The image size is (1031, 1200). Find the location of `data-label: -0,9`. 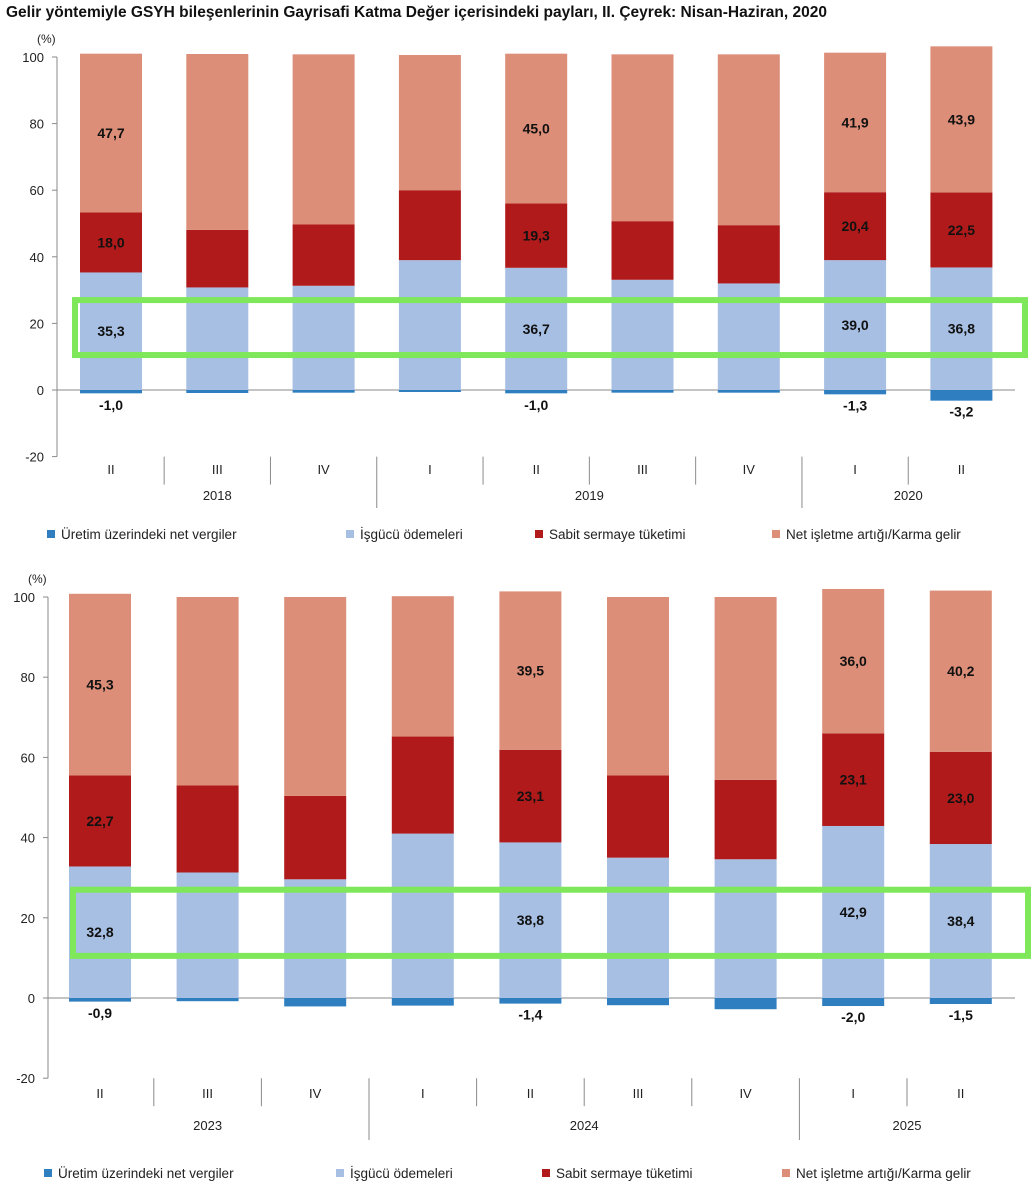

data-label: -0,9 is located at coordinates (100, 1013).